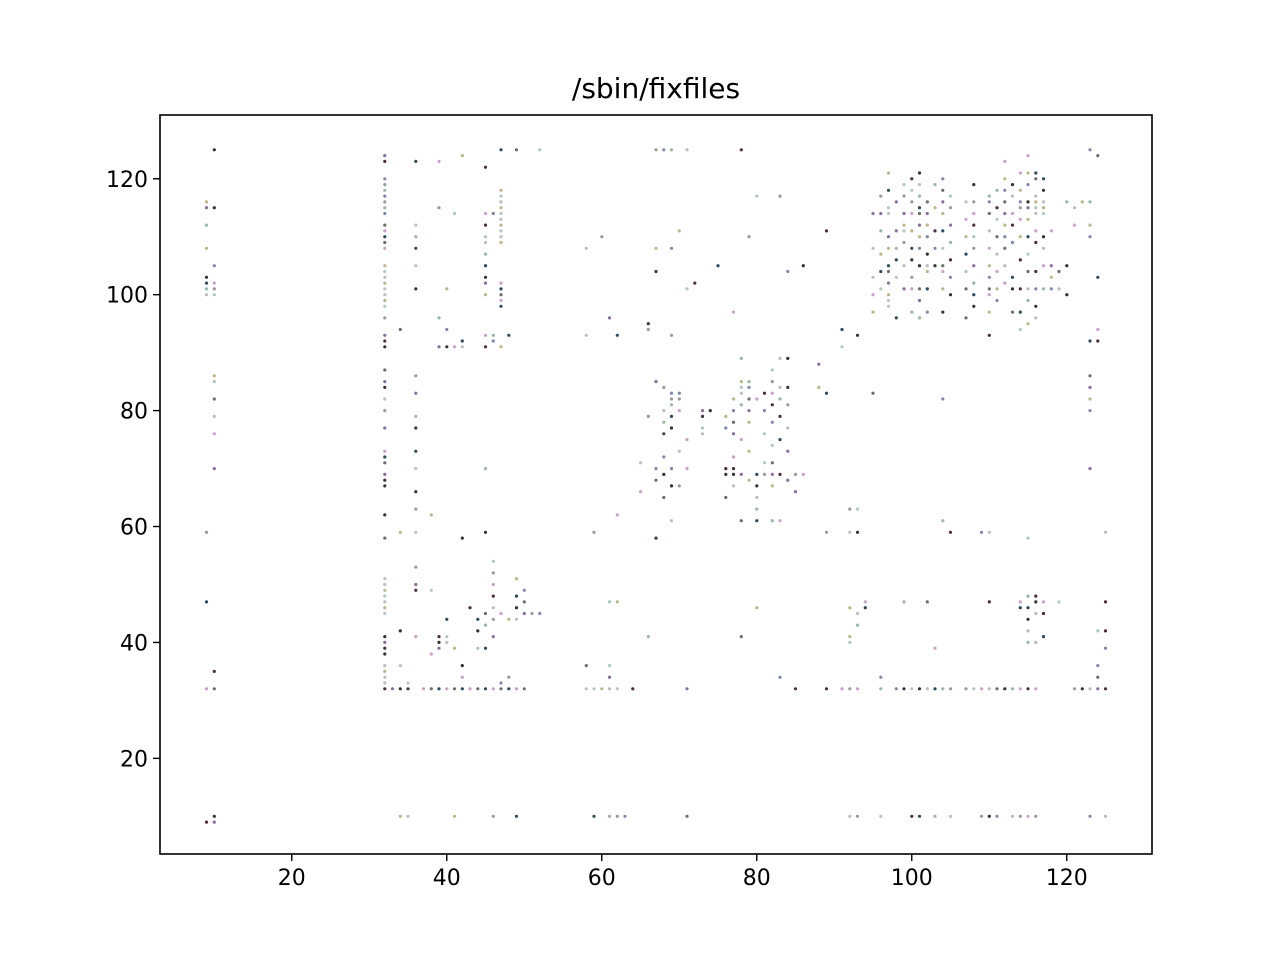 This screenshot has height=960, width=1280. Describe the element at coordinates (134, 412) in the screenshot. I see `y-tick-label: 80` at that location.